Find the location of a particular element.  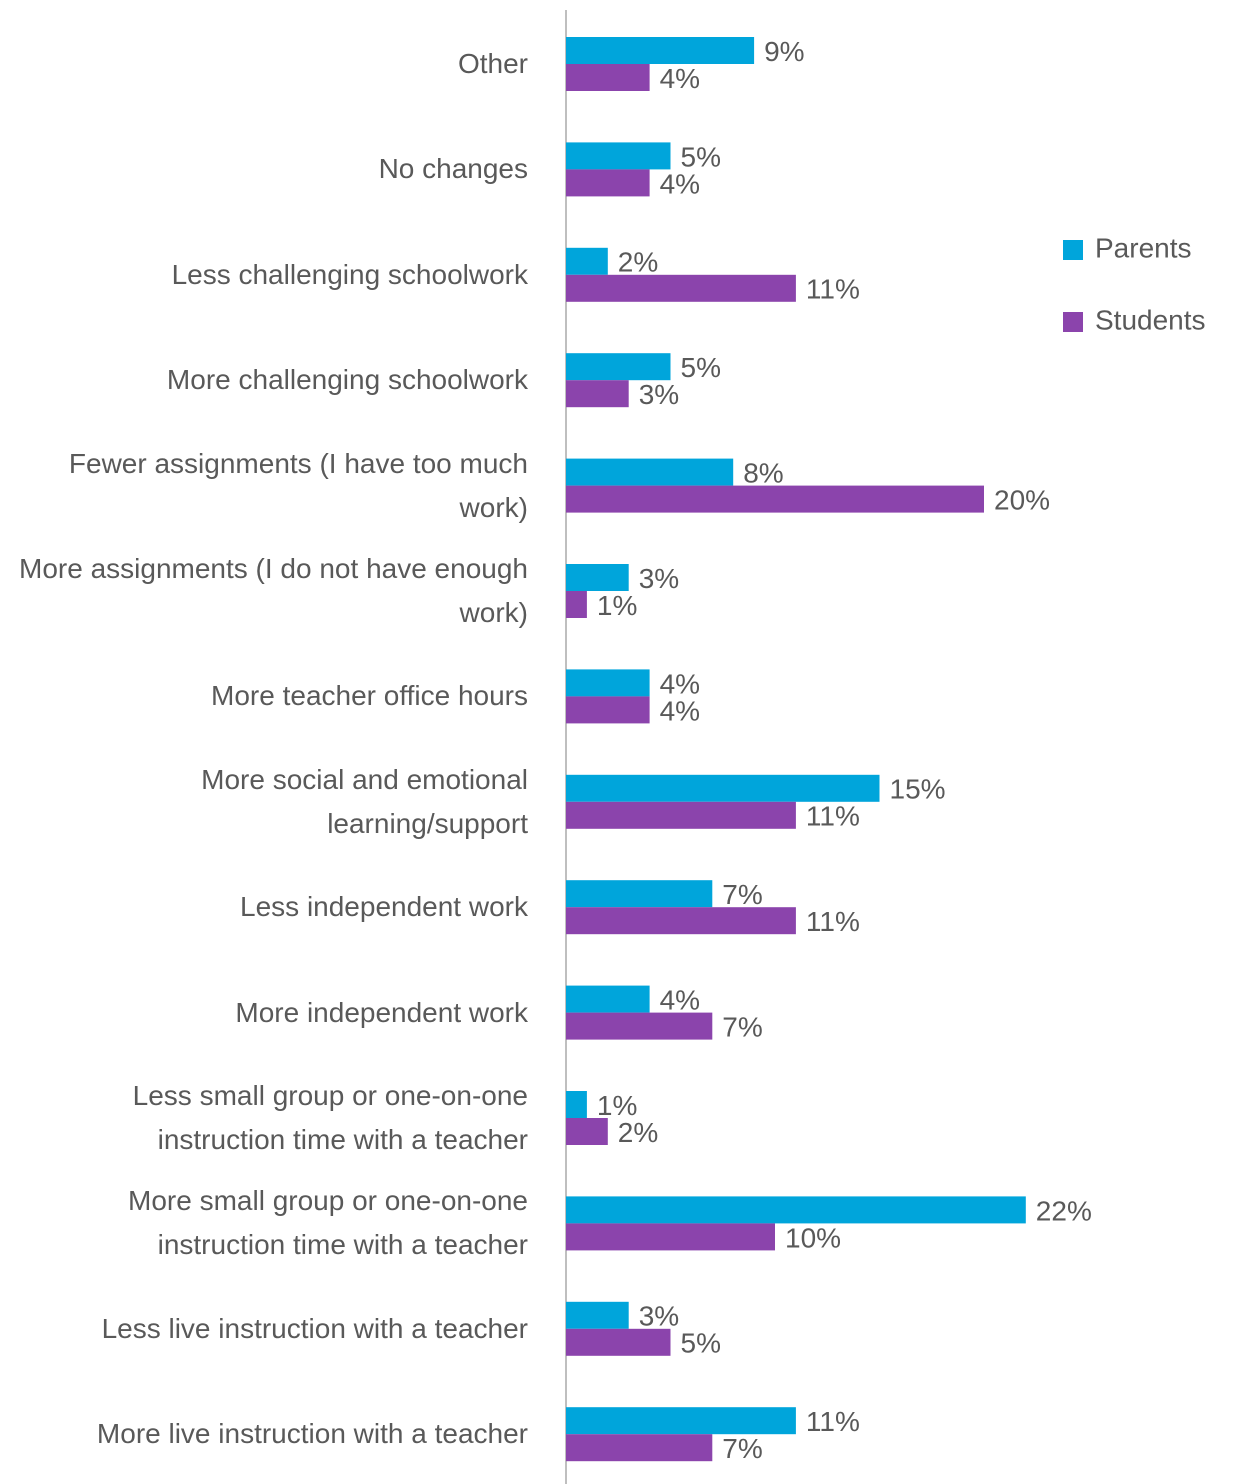

value-label: 10% is located at coordinates (813, 1237).